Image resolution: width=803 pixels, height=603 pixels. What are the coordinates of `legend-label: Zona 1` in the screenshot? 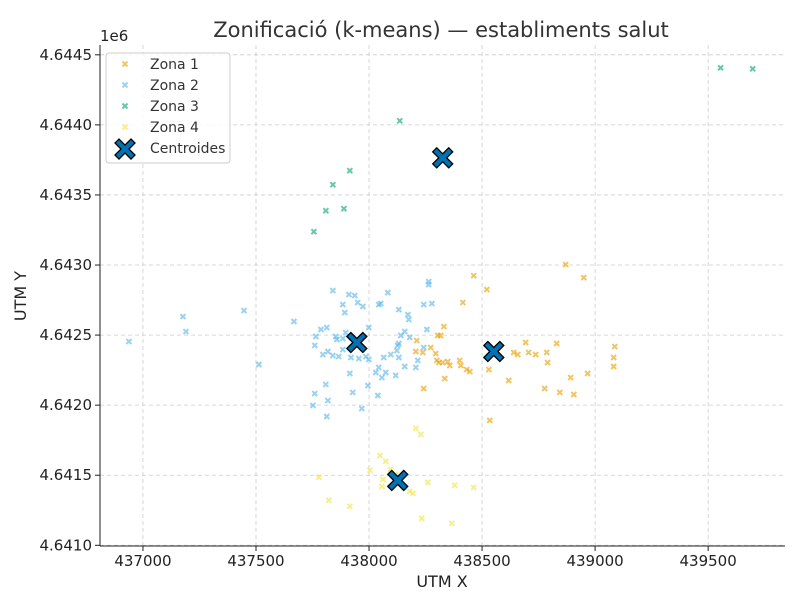 It's located at (174, 65).